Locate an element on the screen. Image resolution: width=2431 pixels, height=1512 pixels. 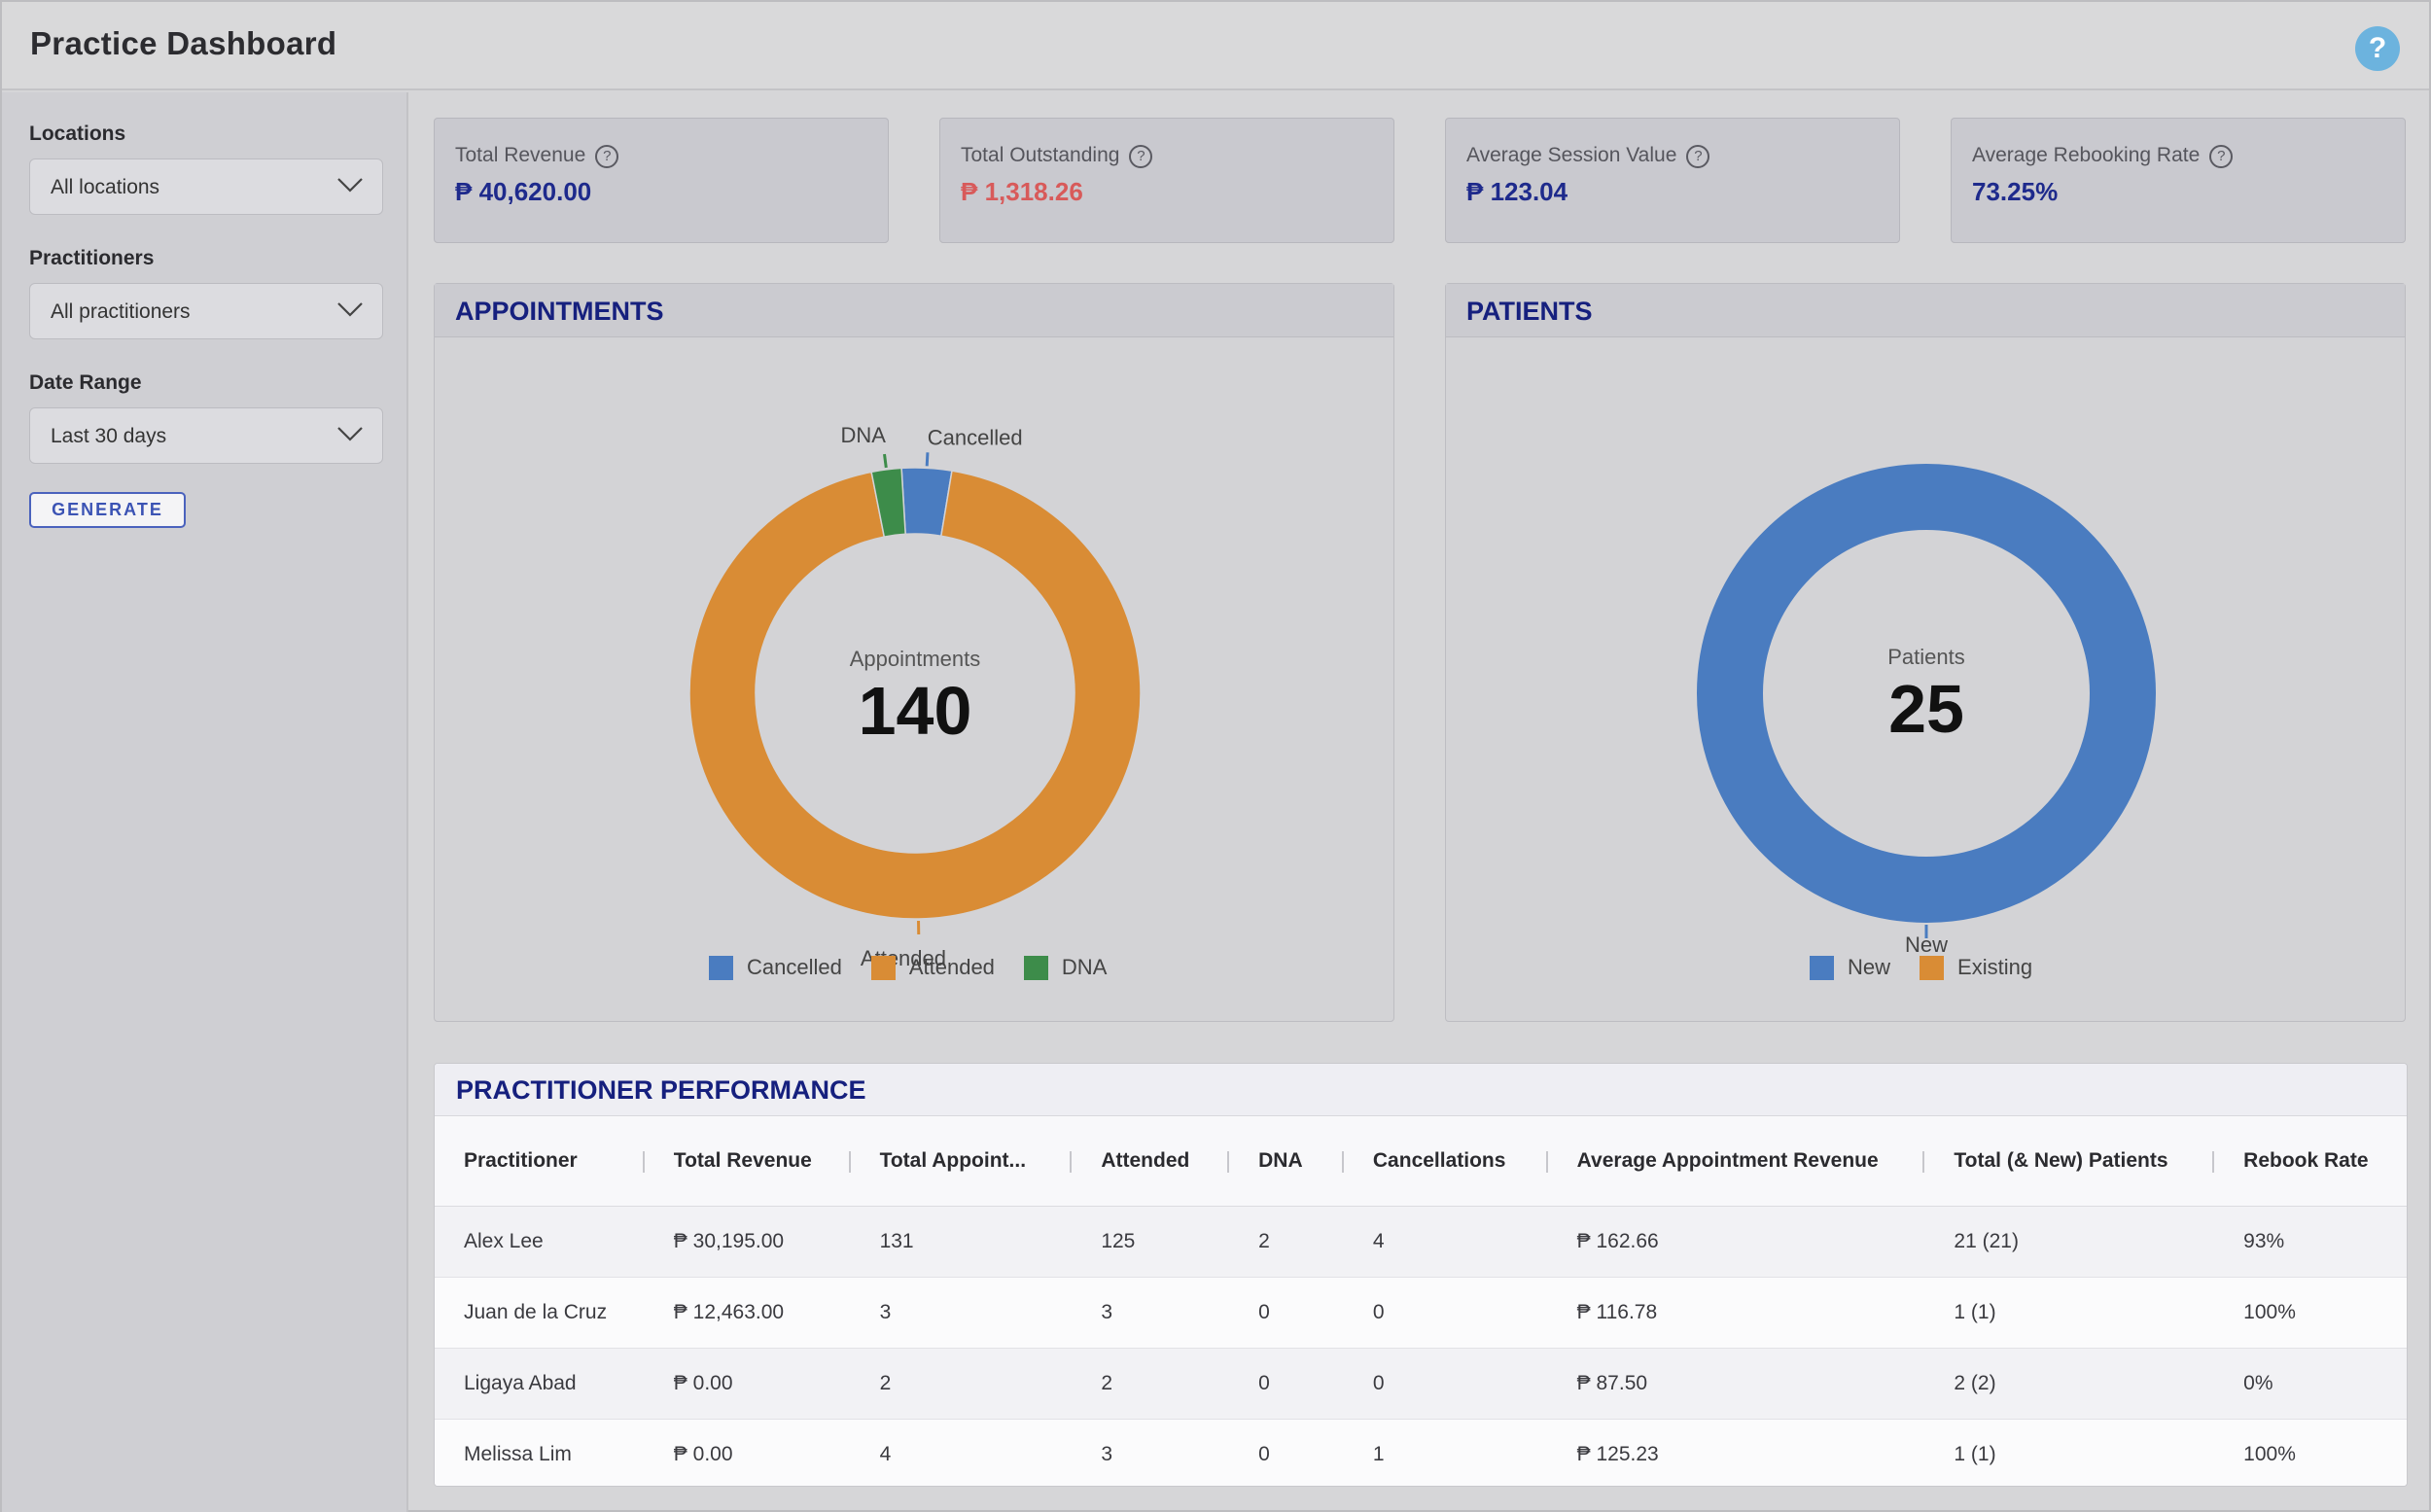
column-header: Total Revenue is located at coordinates (747, 1161).